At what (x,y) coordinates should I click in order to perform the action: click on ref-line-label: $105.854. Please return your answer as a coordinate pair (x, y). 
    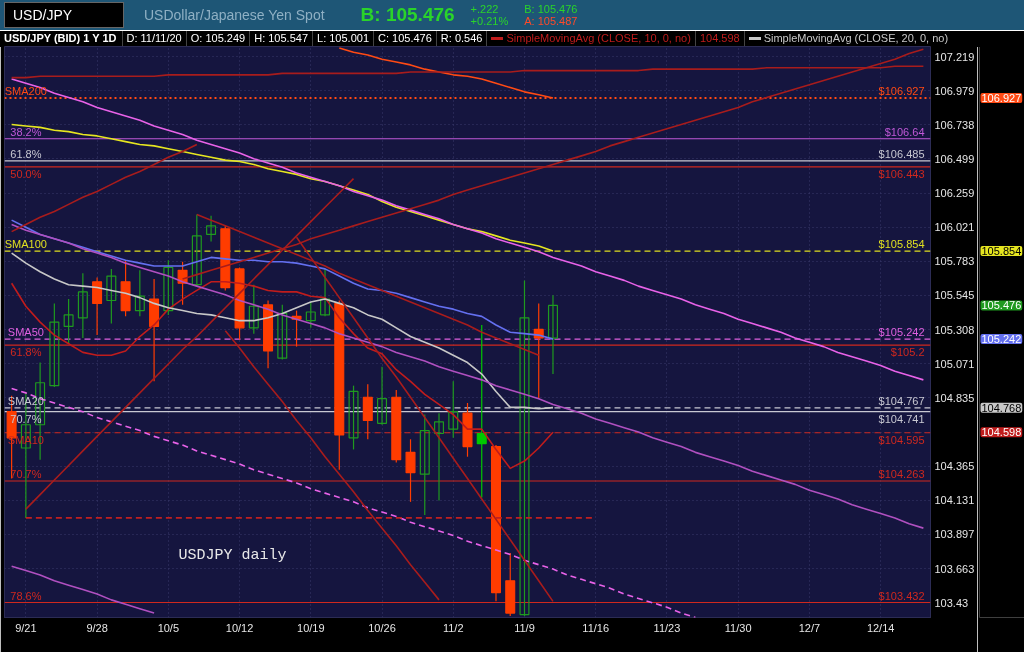
    Looking at the image, I should click on (901, 244).